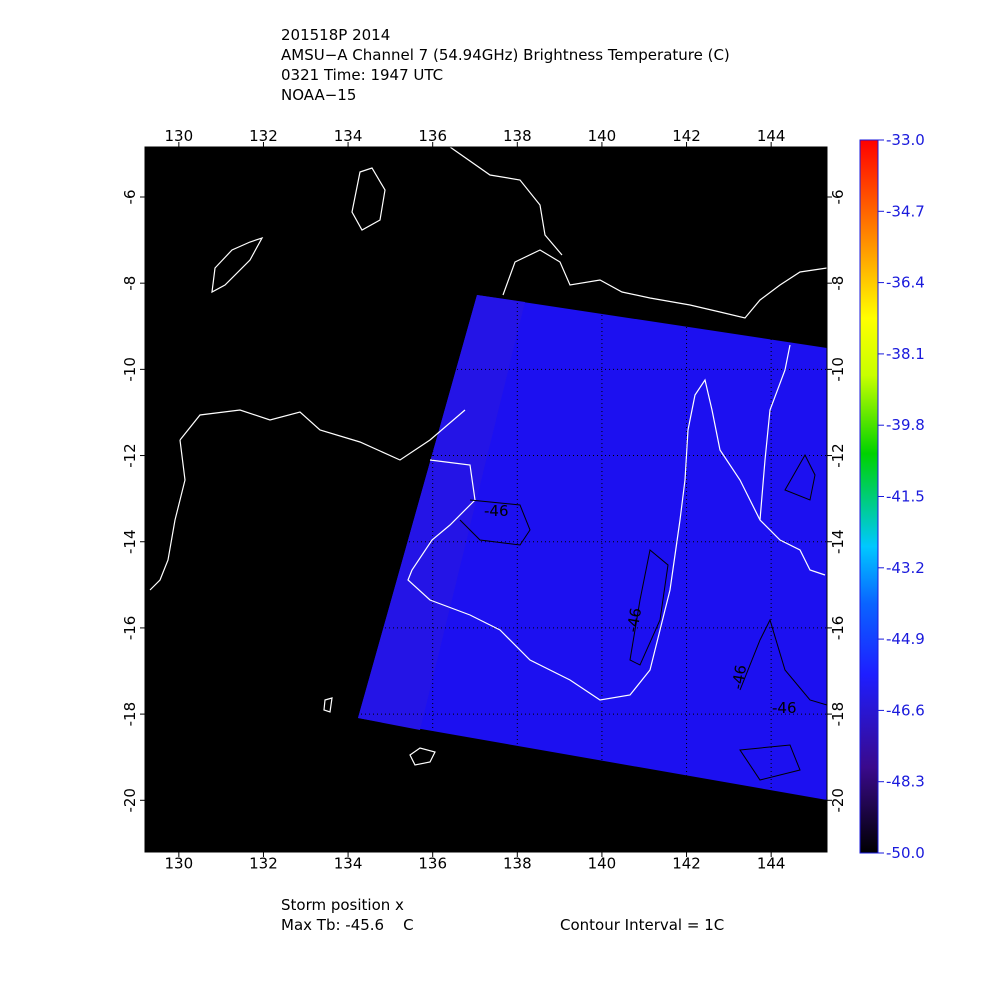 Image resolution: width=1000 pixels, height=1000 pixels. Describe the element at coordinates (905, 354) in the screenshot. I see `colorbar-label: -38.1` at that location.